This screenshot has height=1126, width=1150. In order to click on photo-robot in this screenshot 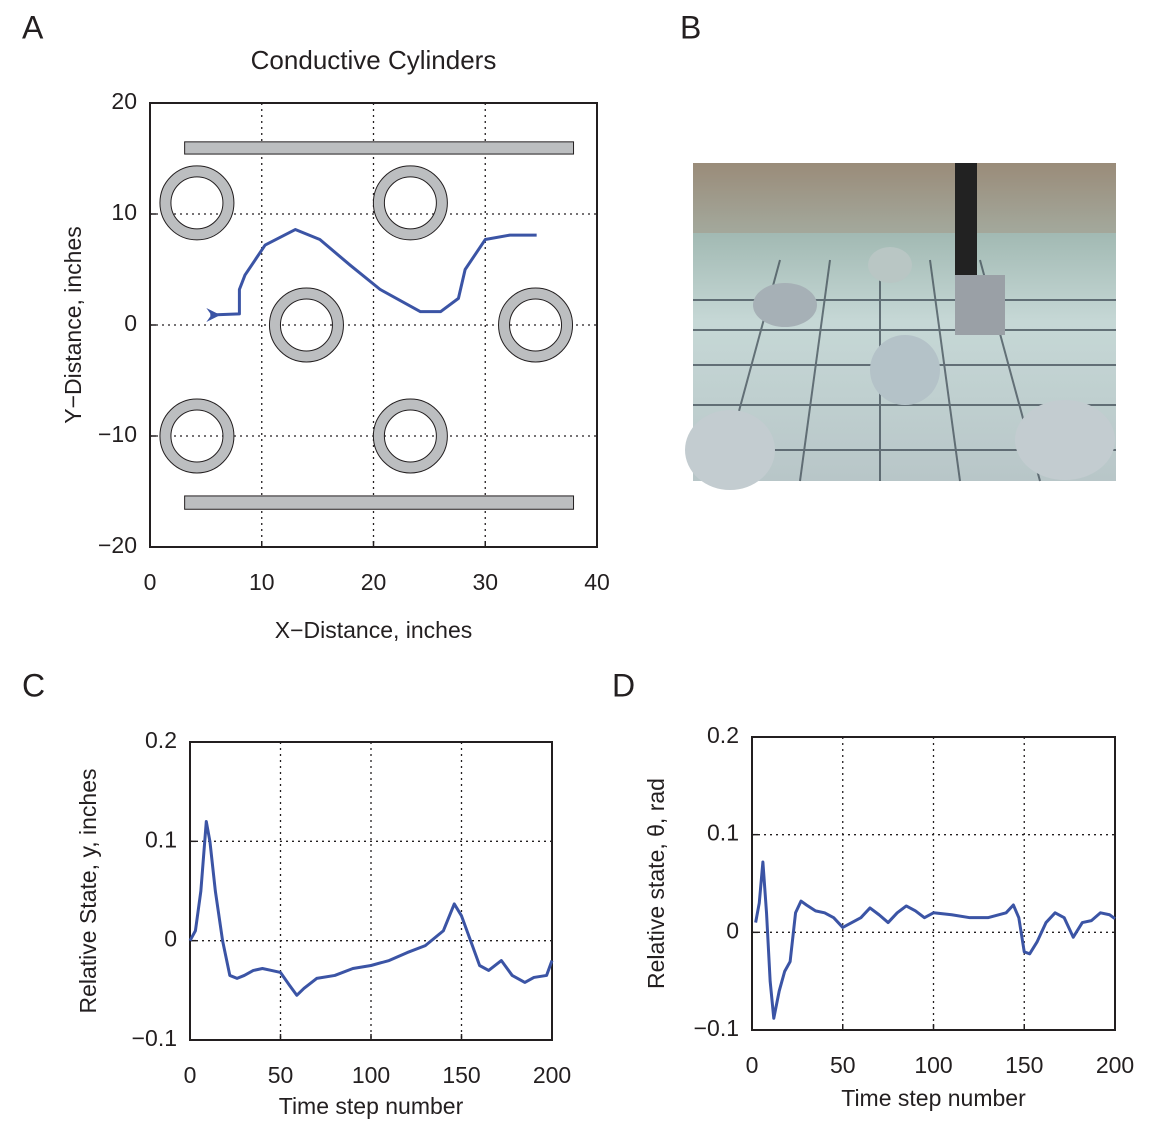, I will do `click(980, 305)`.